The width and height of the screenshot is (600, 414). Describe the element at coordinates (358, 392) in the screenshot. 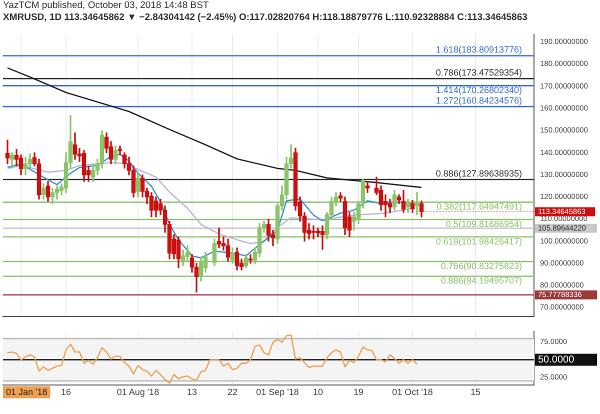

I see `x-tick-label: 19` at that location.